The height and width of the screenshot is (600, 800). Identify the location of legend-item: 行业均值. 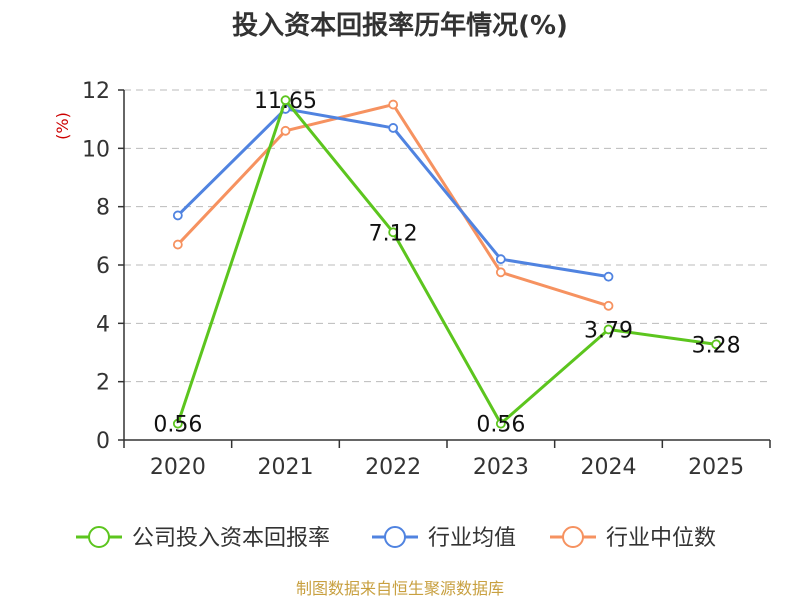
(444, 538).